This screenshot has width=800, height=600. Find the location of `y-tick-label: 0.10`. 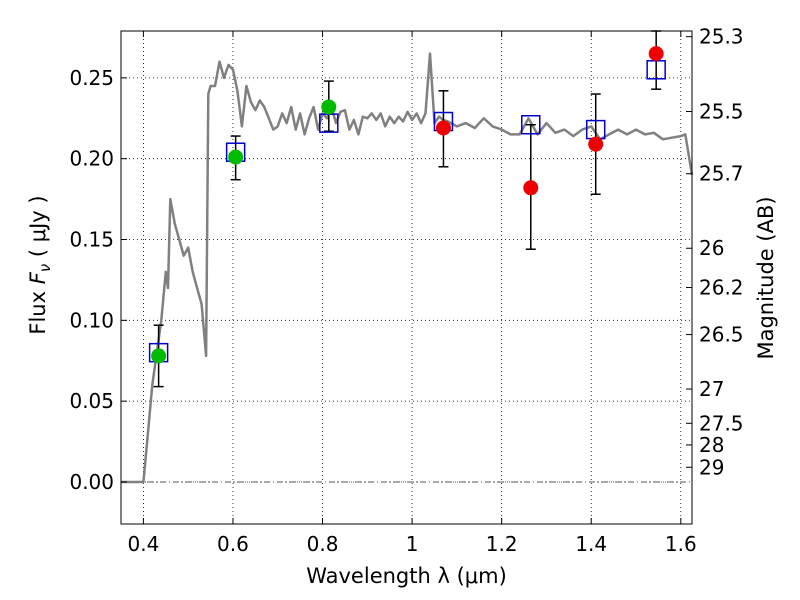

y-tick-label: 0.10 is located at coordinates (91, 320).